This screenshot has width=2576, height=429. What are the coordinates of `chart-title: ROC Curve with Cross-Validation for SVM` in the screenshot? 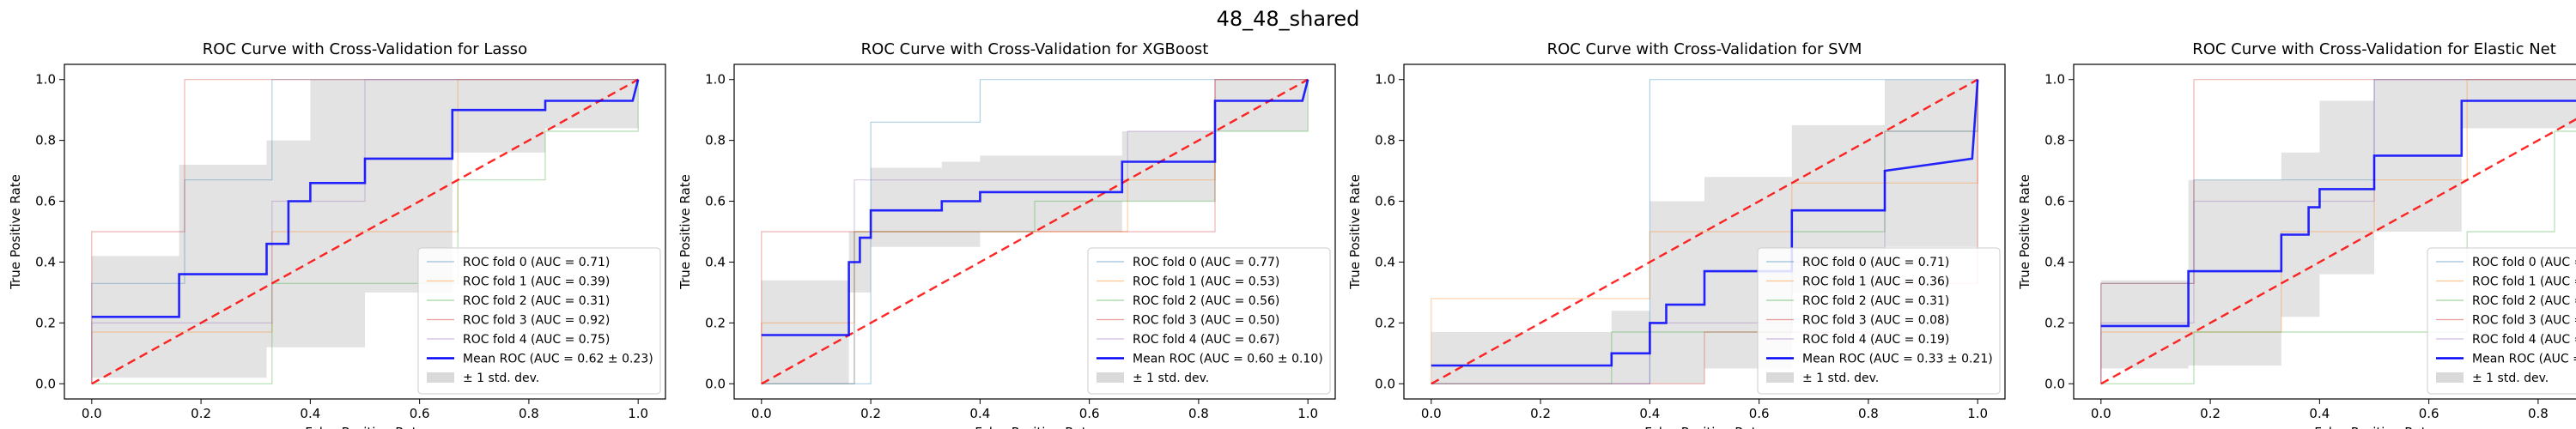 It's located at (1704, 49).